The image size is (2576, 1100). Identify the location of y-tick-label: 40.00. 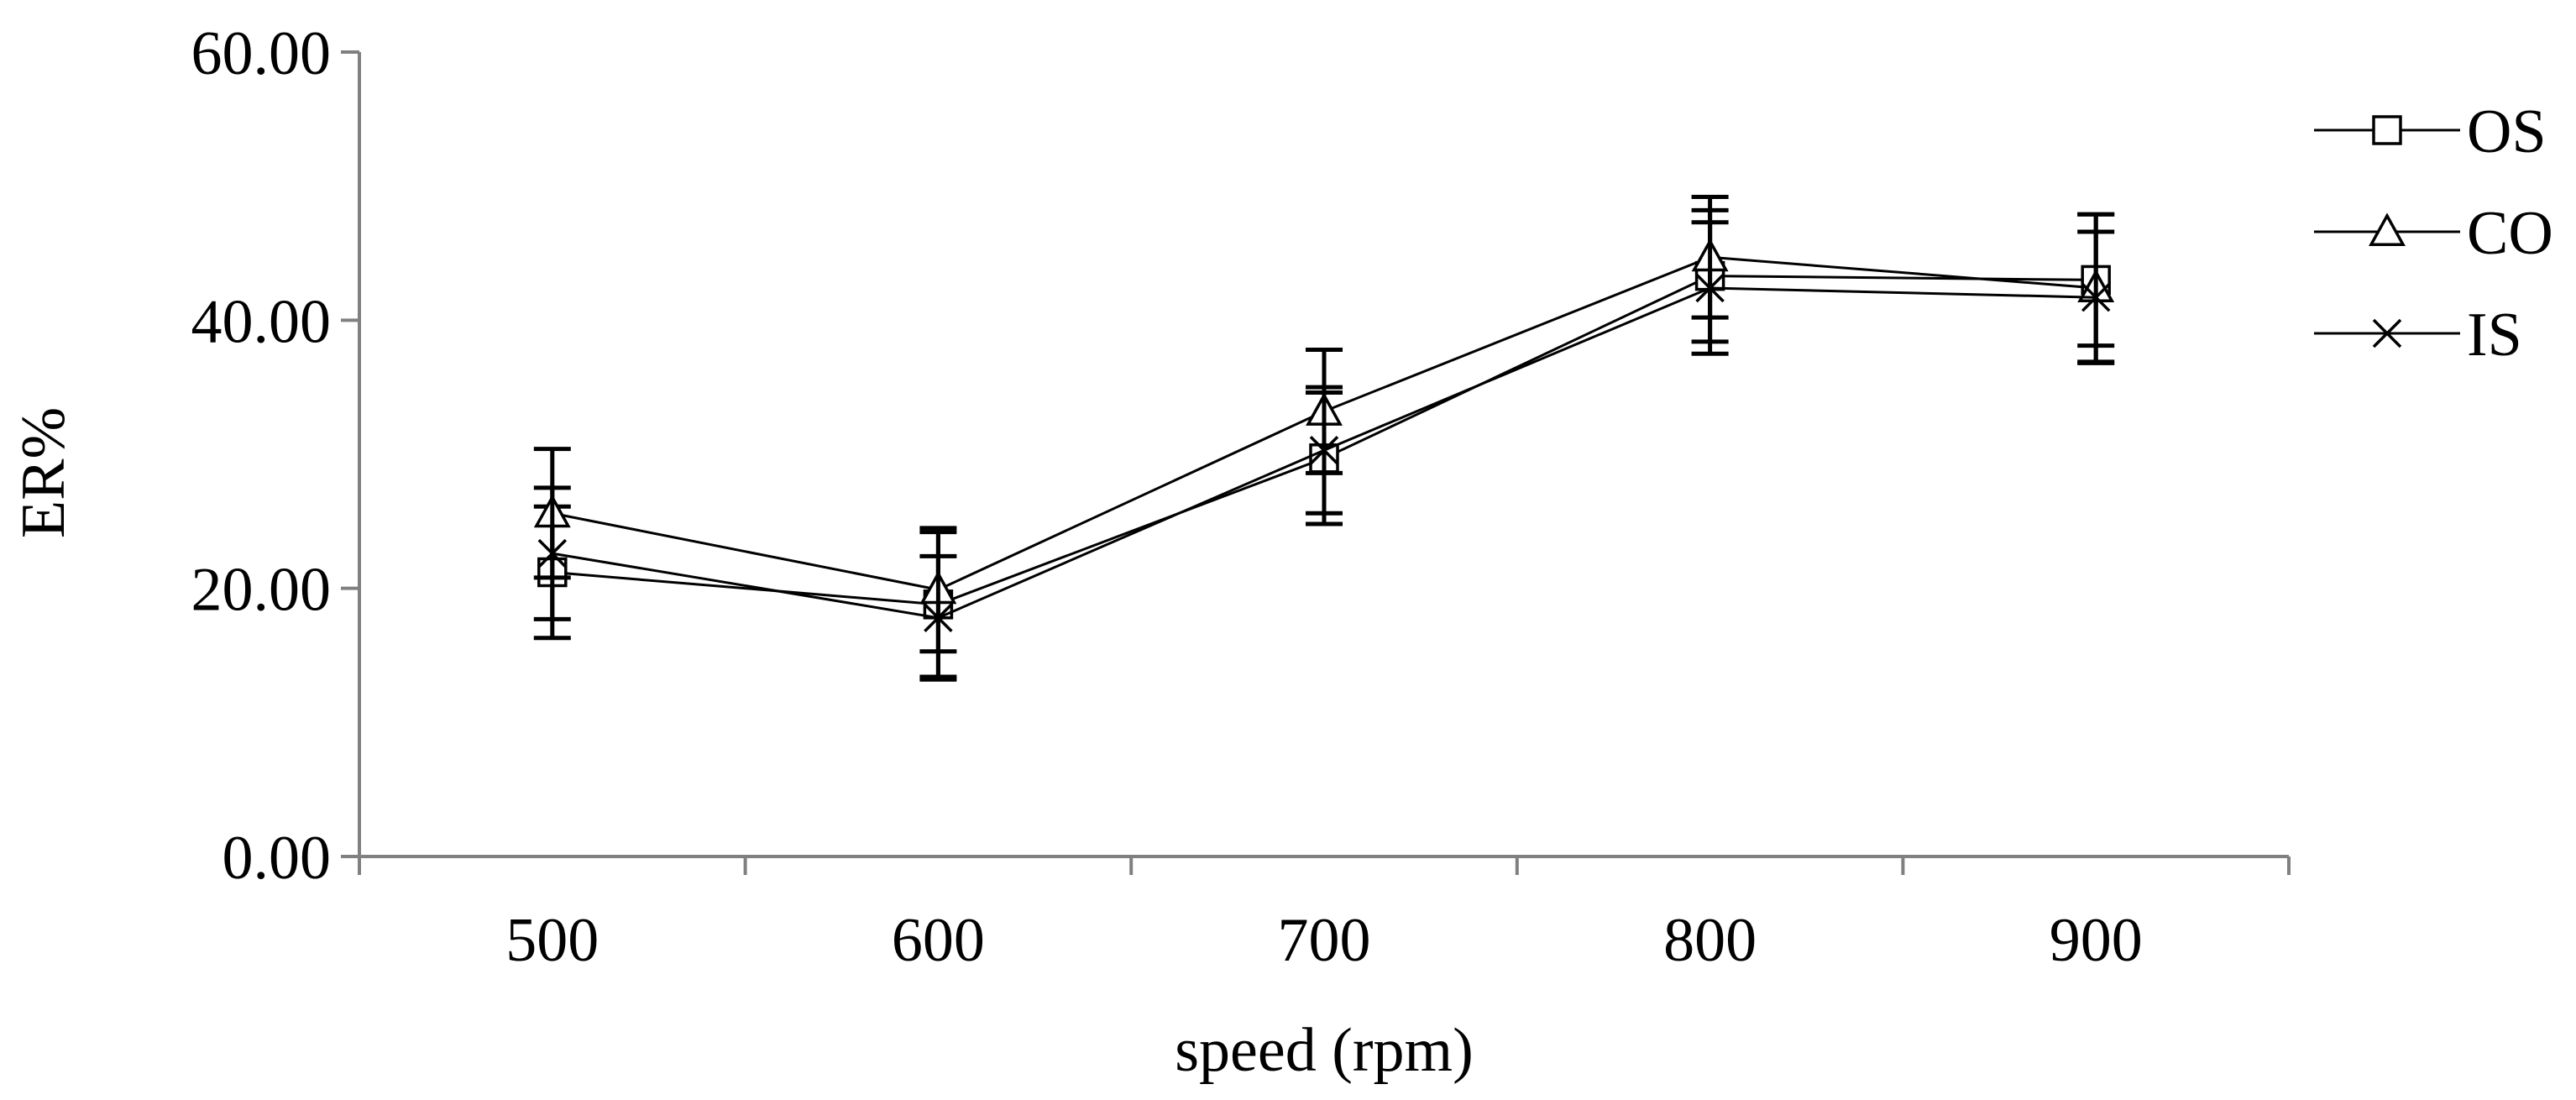
(261, 321).